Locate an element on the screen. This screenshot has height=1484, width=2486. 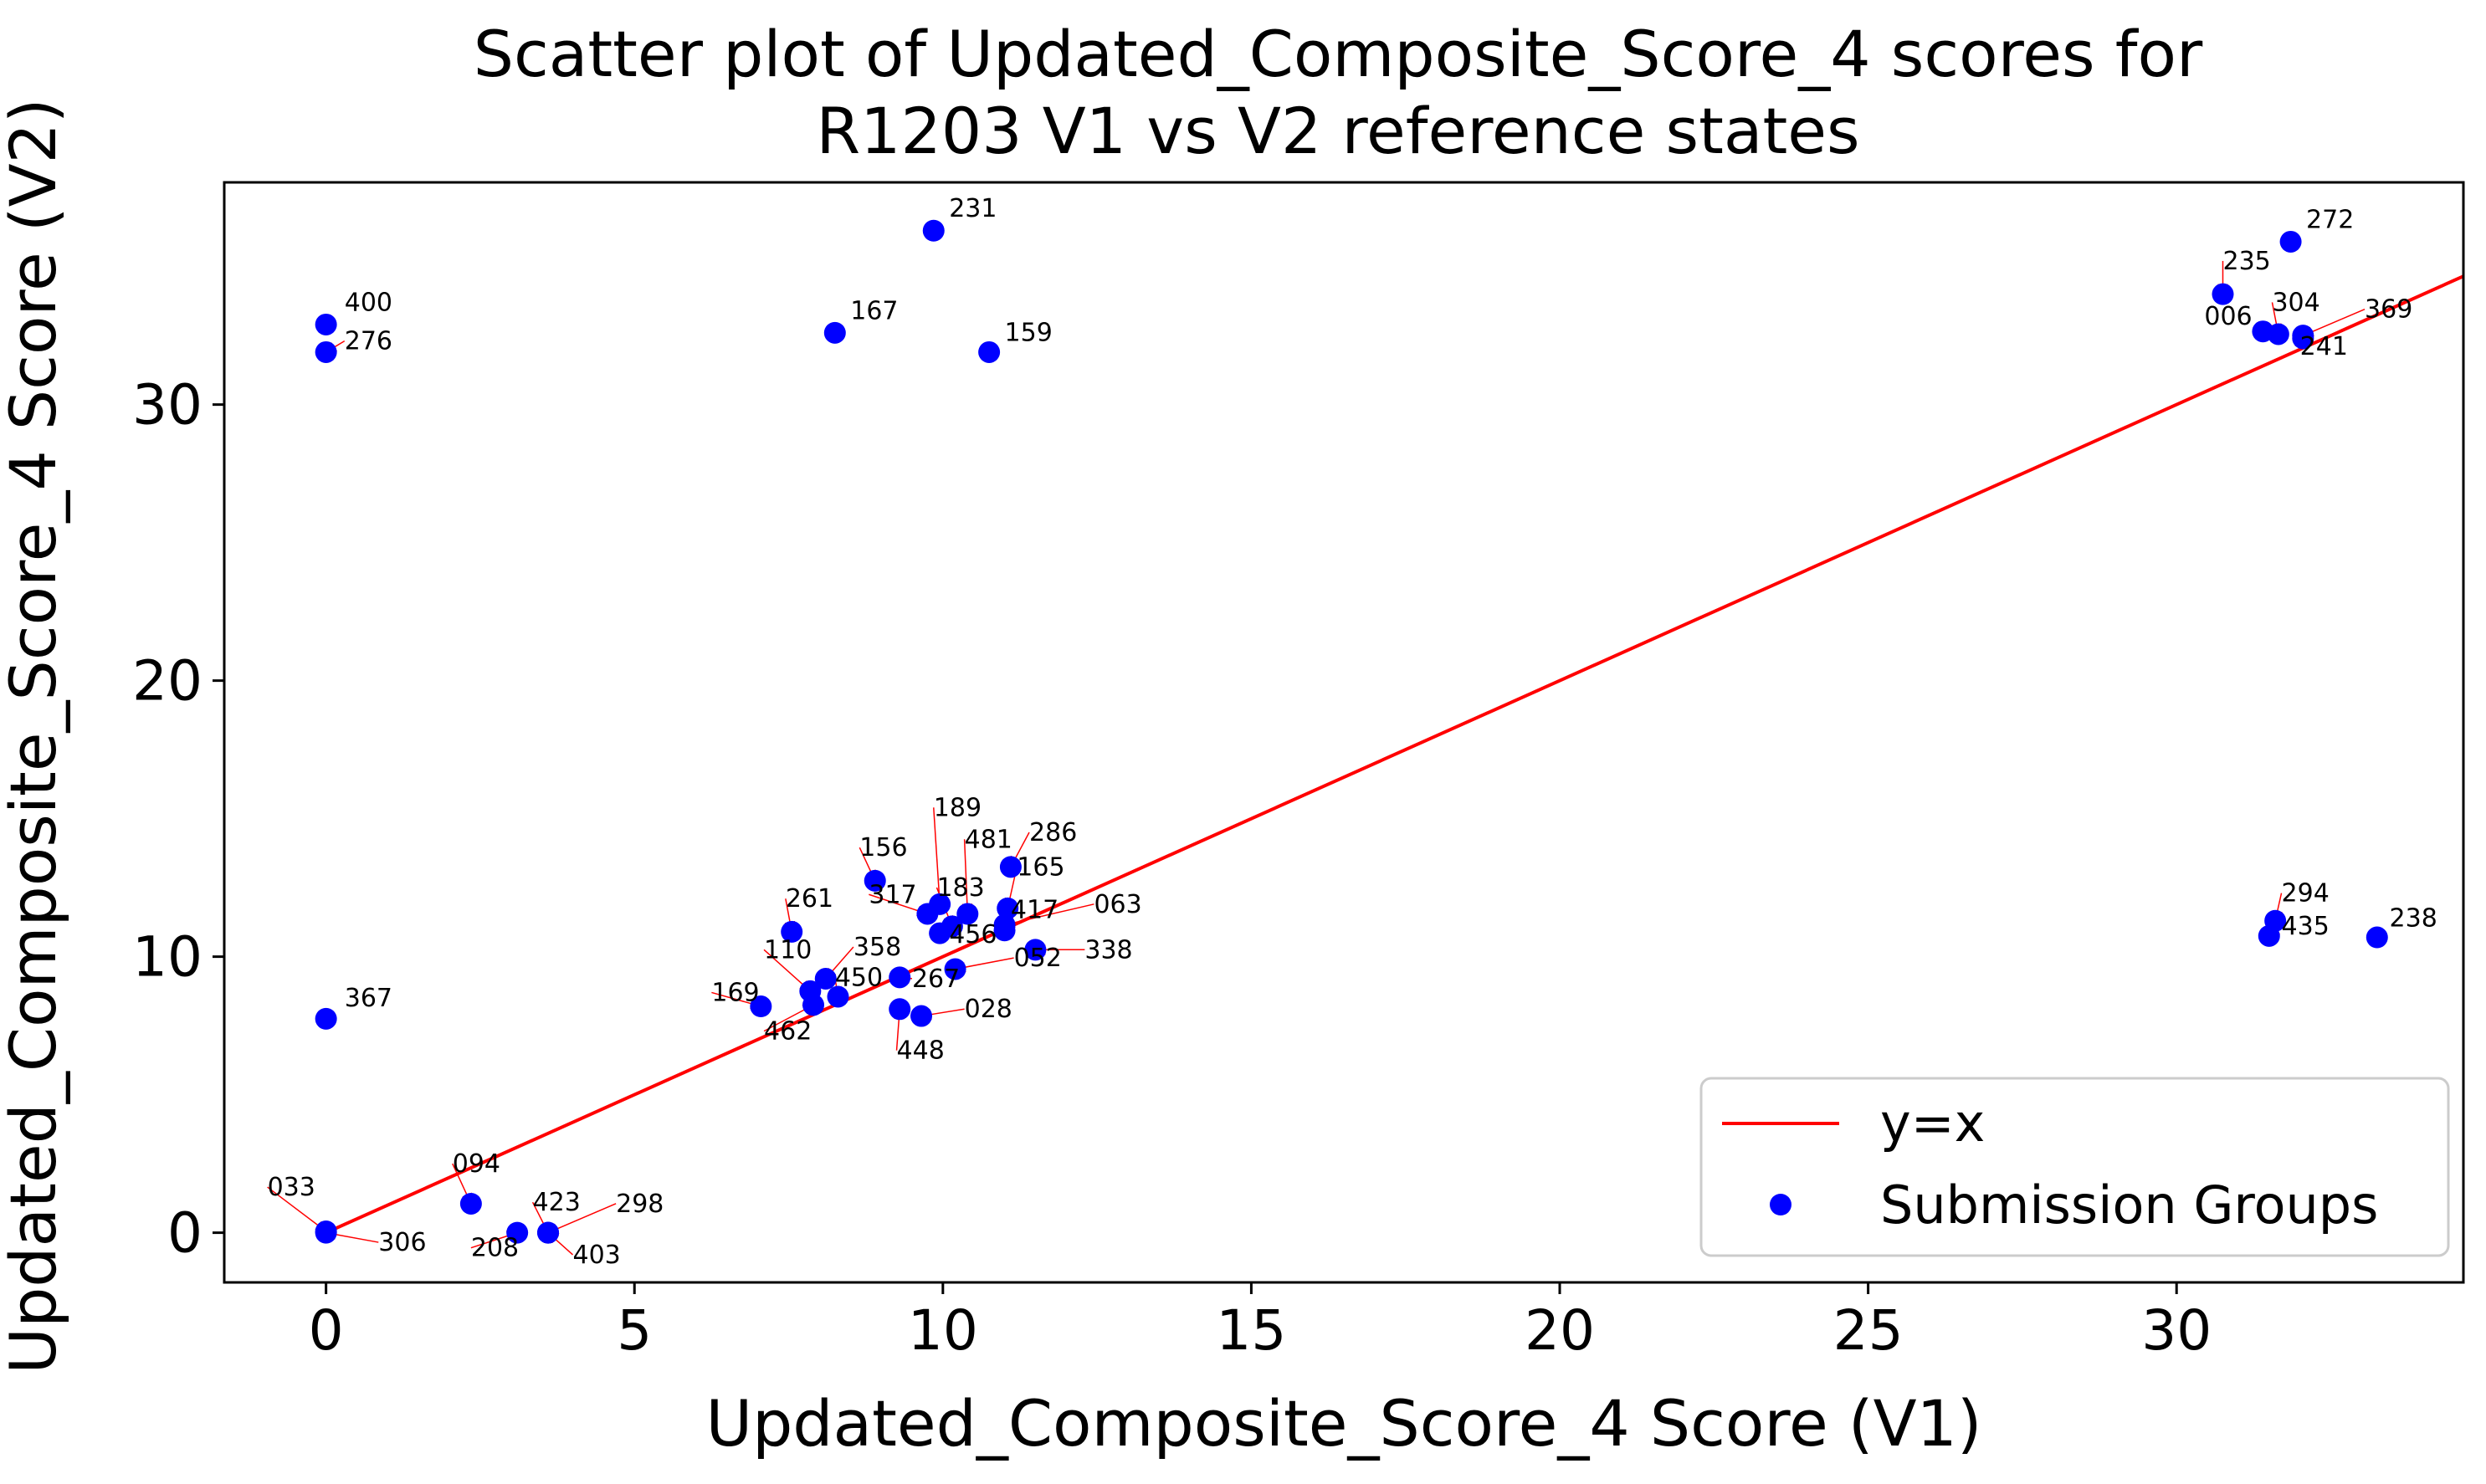
point-label-208: 208 is located at coordinates (495, 1248).